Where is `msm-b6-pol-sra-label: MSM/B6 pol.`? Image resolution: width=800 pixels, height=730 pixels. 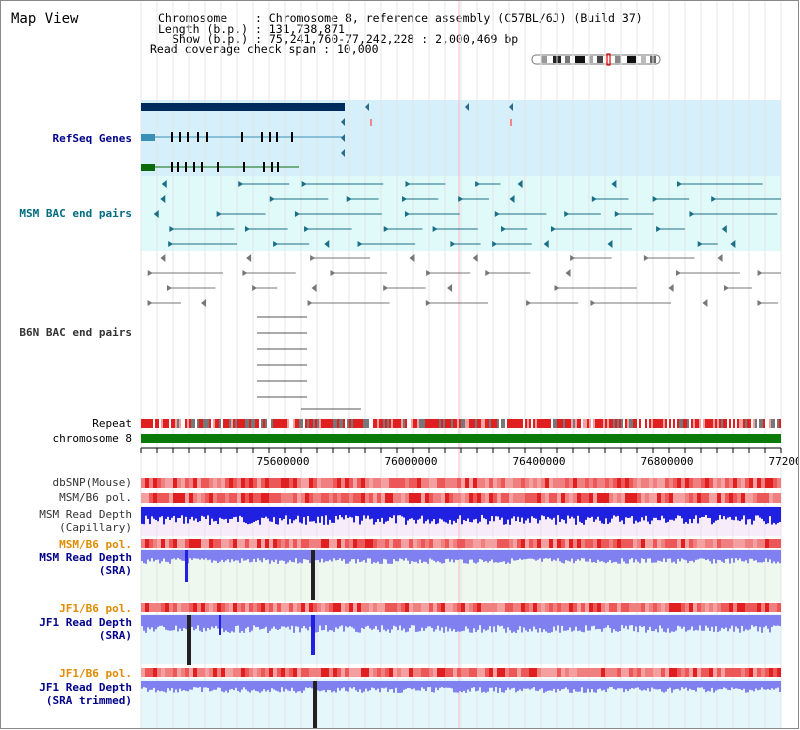 msm-b6-pol-sra-label: MSM/B6 pol. is located at coordinates (95, 544).